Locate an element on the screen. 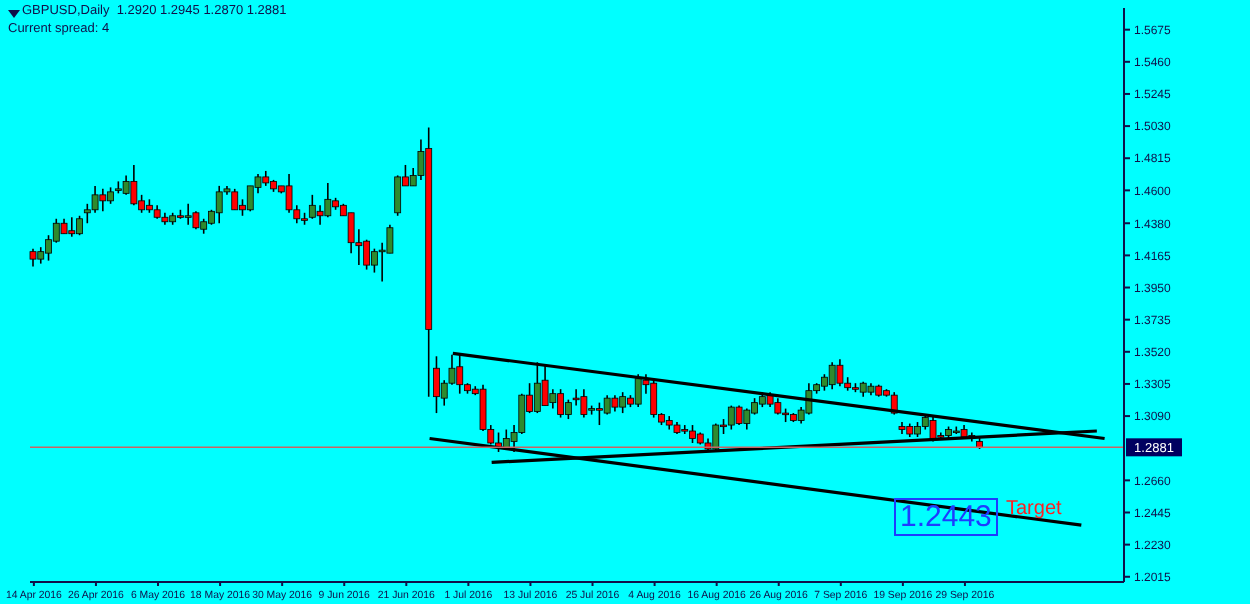 Image resolution: width=1250 pixels, height=604 pixels. annotation: 1.2443 is located at coordinates (946, 517).